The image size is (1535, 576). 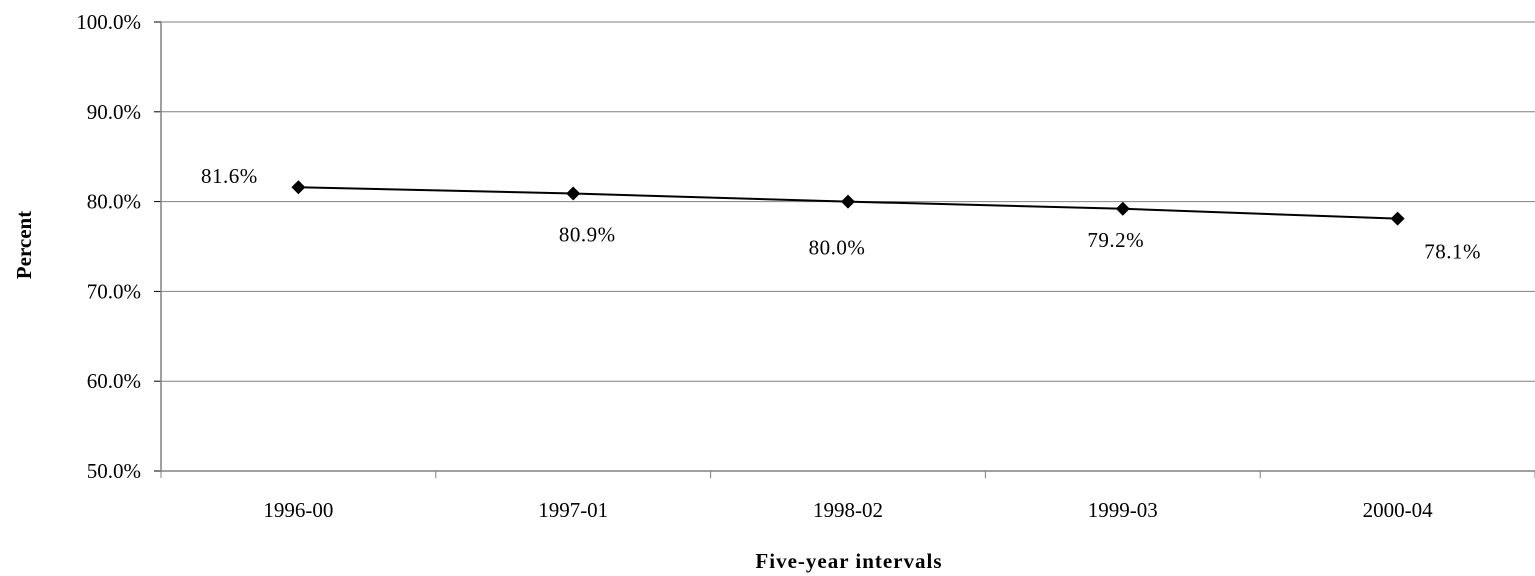 I want to click on data-label: 78.1%, so click(x=1452, y=252).